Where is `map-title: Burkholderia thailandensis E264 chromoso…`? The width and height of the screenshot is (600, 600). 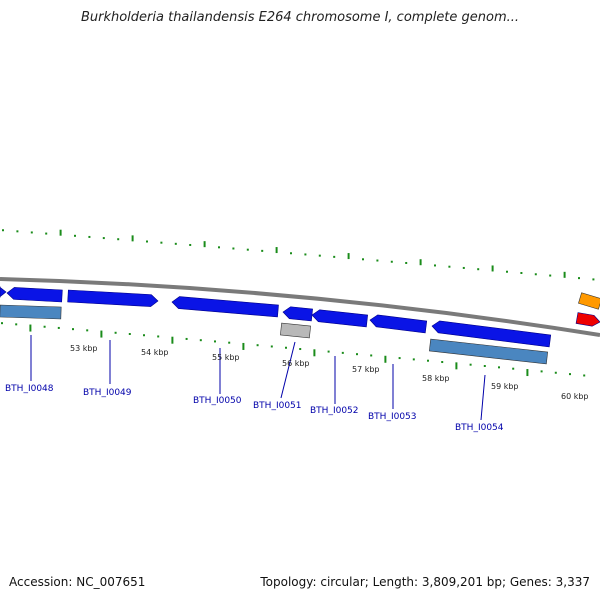
map-title: Burkholderia thailandensis E264 chromoso… is located at coordinates (300, 17).